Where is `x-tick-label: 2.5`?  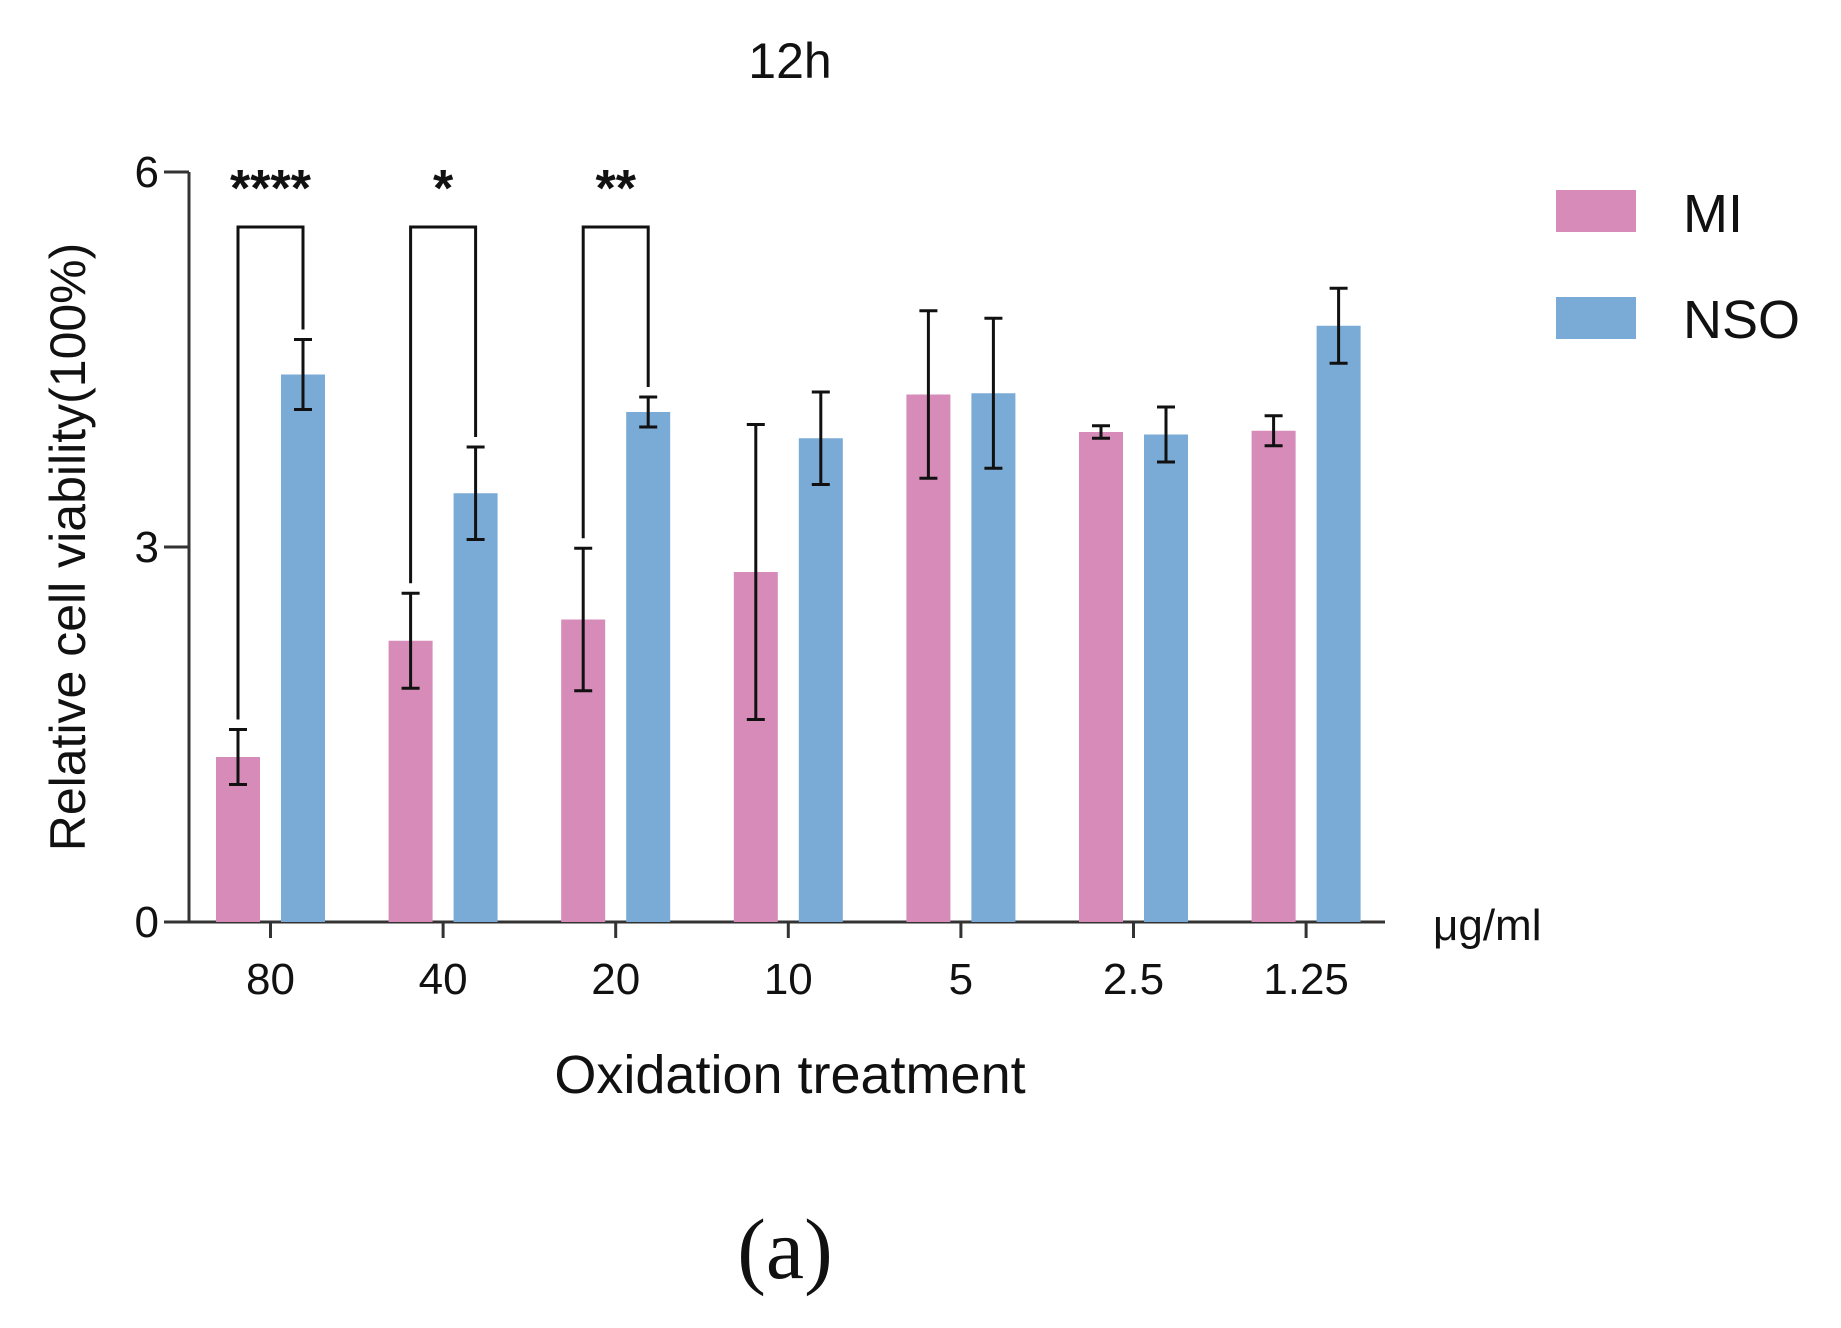
x-tick-label: 2.5 is located at coordinates (1133, 979).